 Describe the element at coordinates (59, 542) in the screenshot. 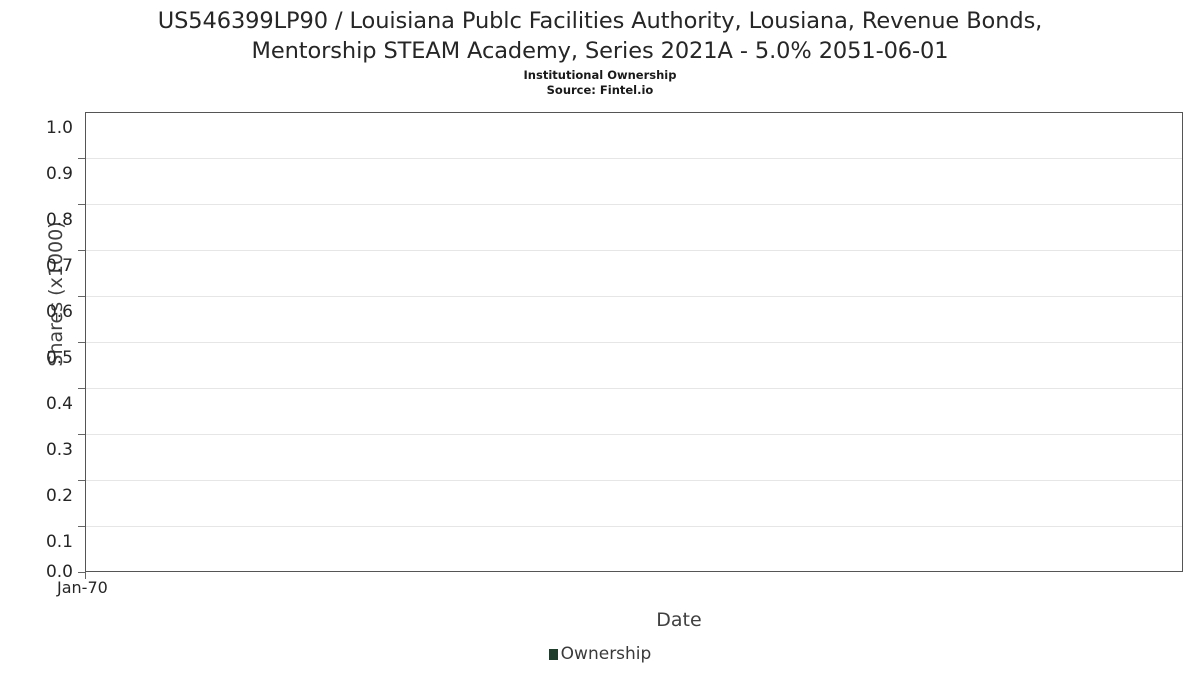

I see `y-tick-label: 0.1` at that location.